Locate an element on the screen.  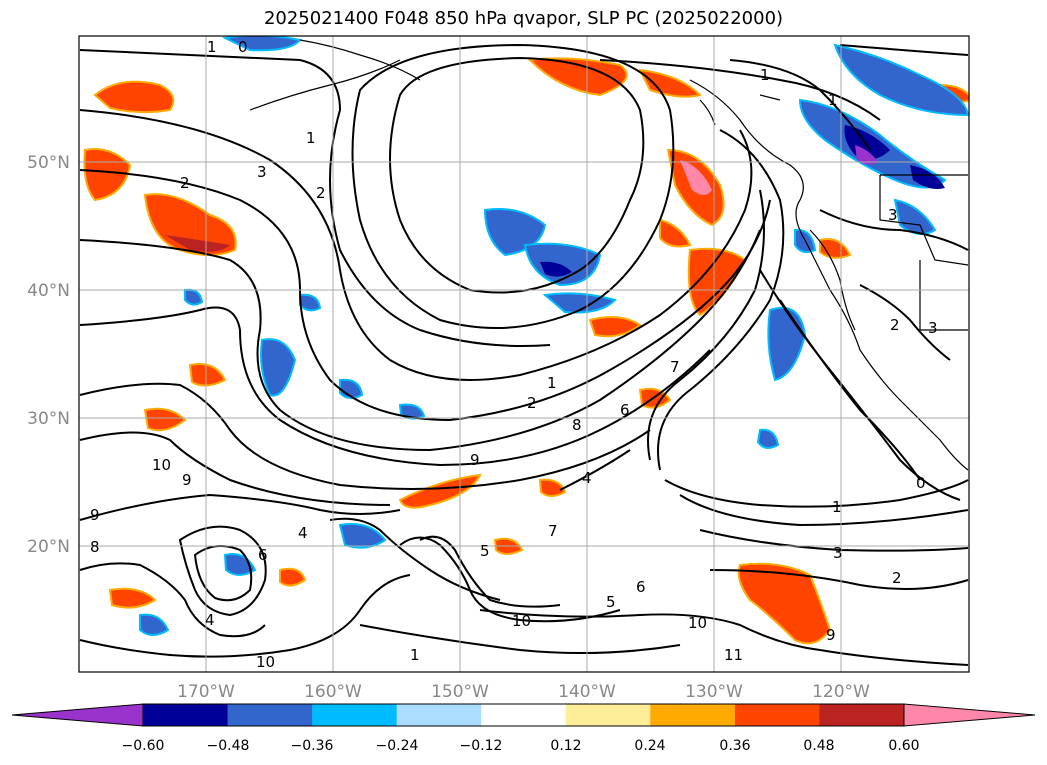
colorbar-tick-label: −0.12 is located at coordinates (481, 746).